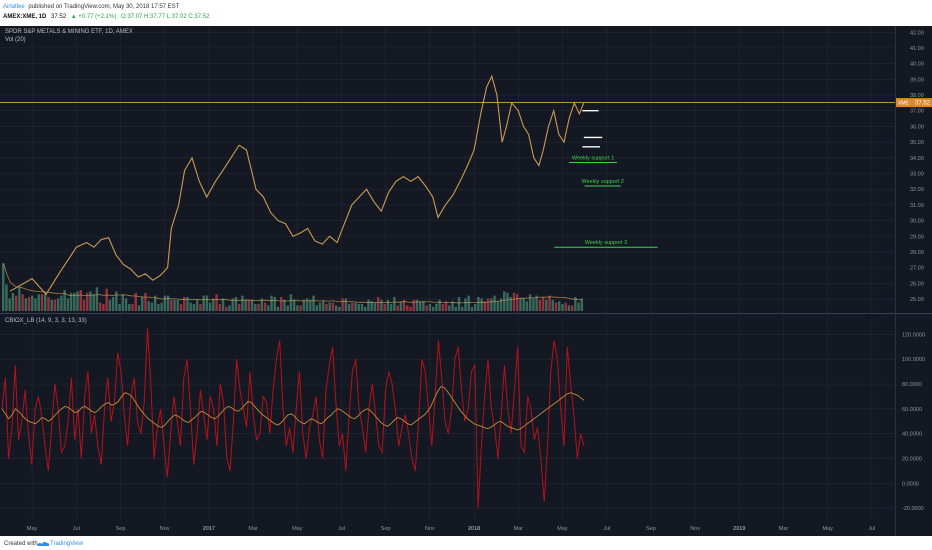  What do you see at coordinates (593, 159) in the screenshot?
I see `support-label: Weekly support 1` at bounding box center [593, 159].